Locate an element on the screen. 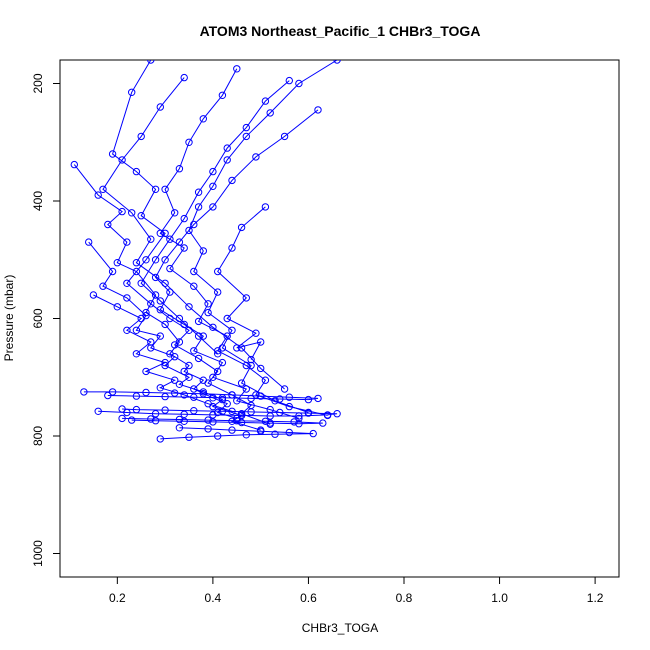 The image size is (650, 650). x-tick-label: 0.2 is located at coordinates (117, 598).